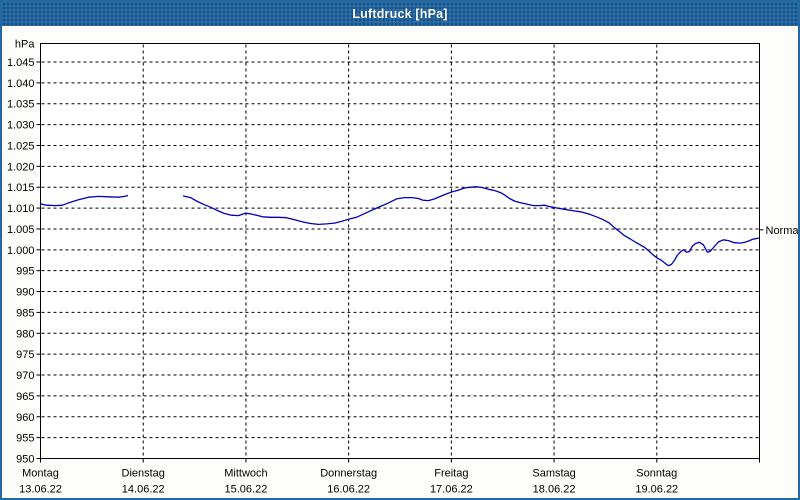 The width and height of the screenshot is (800, 500). I want to click on y-axis-label: 965, so click(25, 397).